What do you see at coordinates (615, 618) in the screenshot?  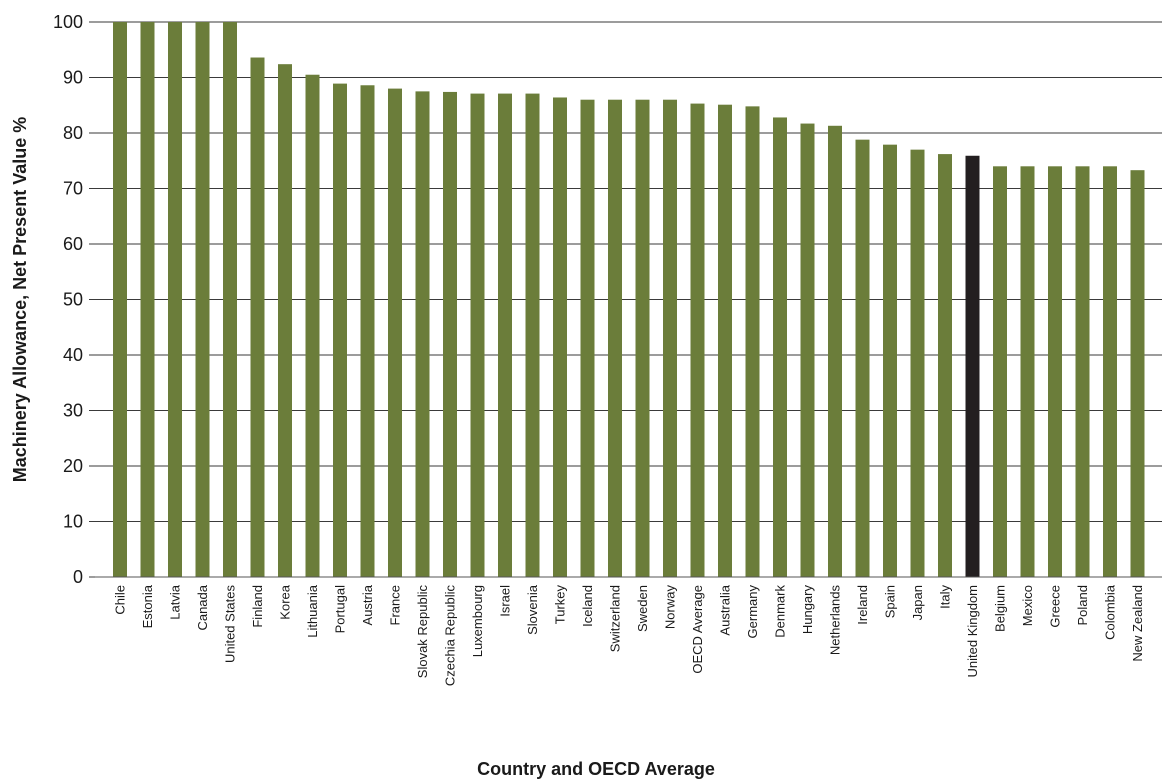 I see `x-tick-label-switzerland: Switzerland` at bounding box center [615, 618].